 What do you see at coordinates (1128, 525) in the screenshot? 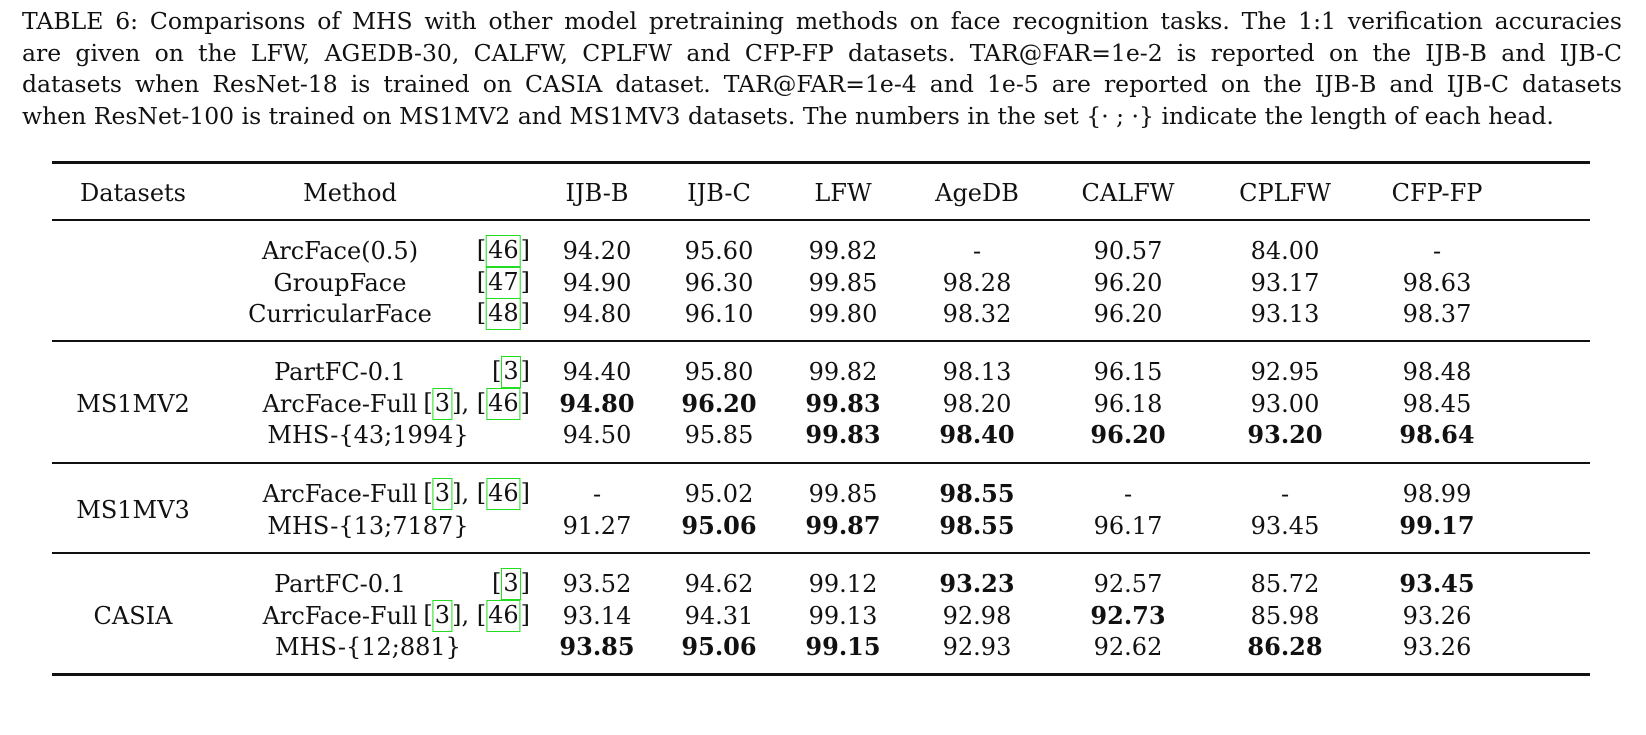
I see `value-cell: 96.17` at bounding box center [1128, 525].